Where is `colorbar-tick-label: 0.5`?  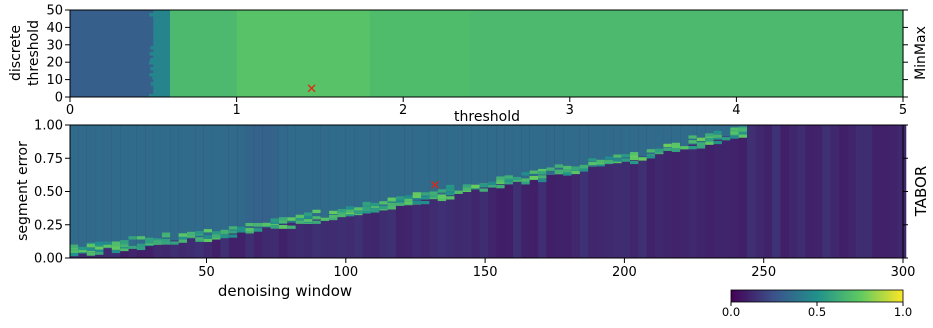 colorbar-tick-label: 0.5 is located at coordinates (817, 312).